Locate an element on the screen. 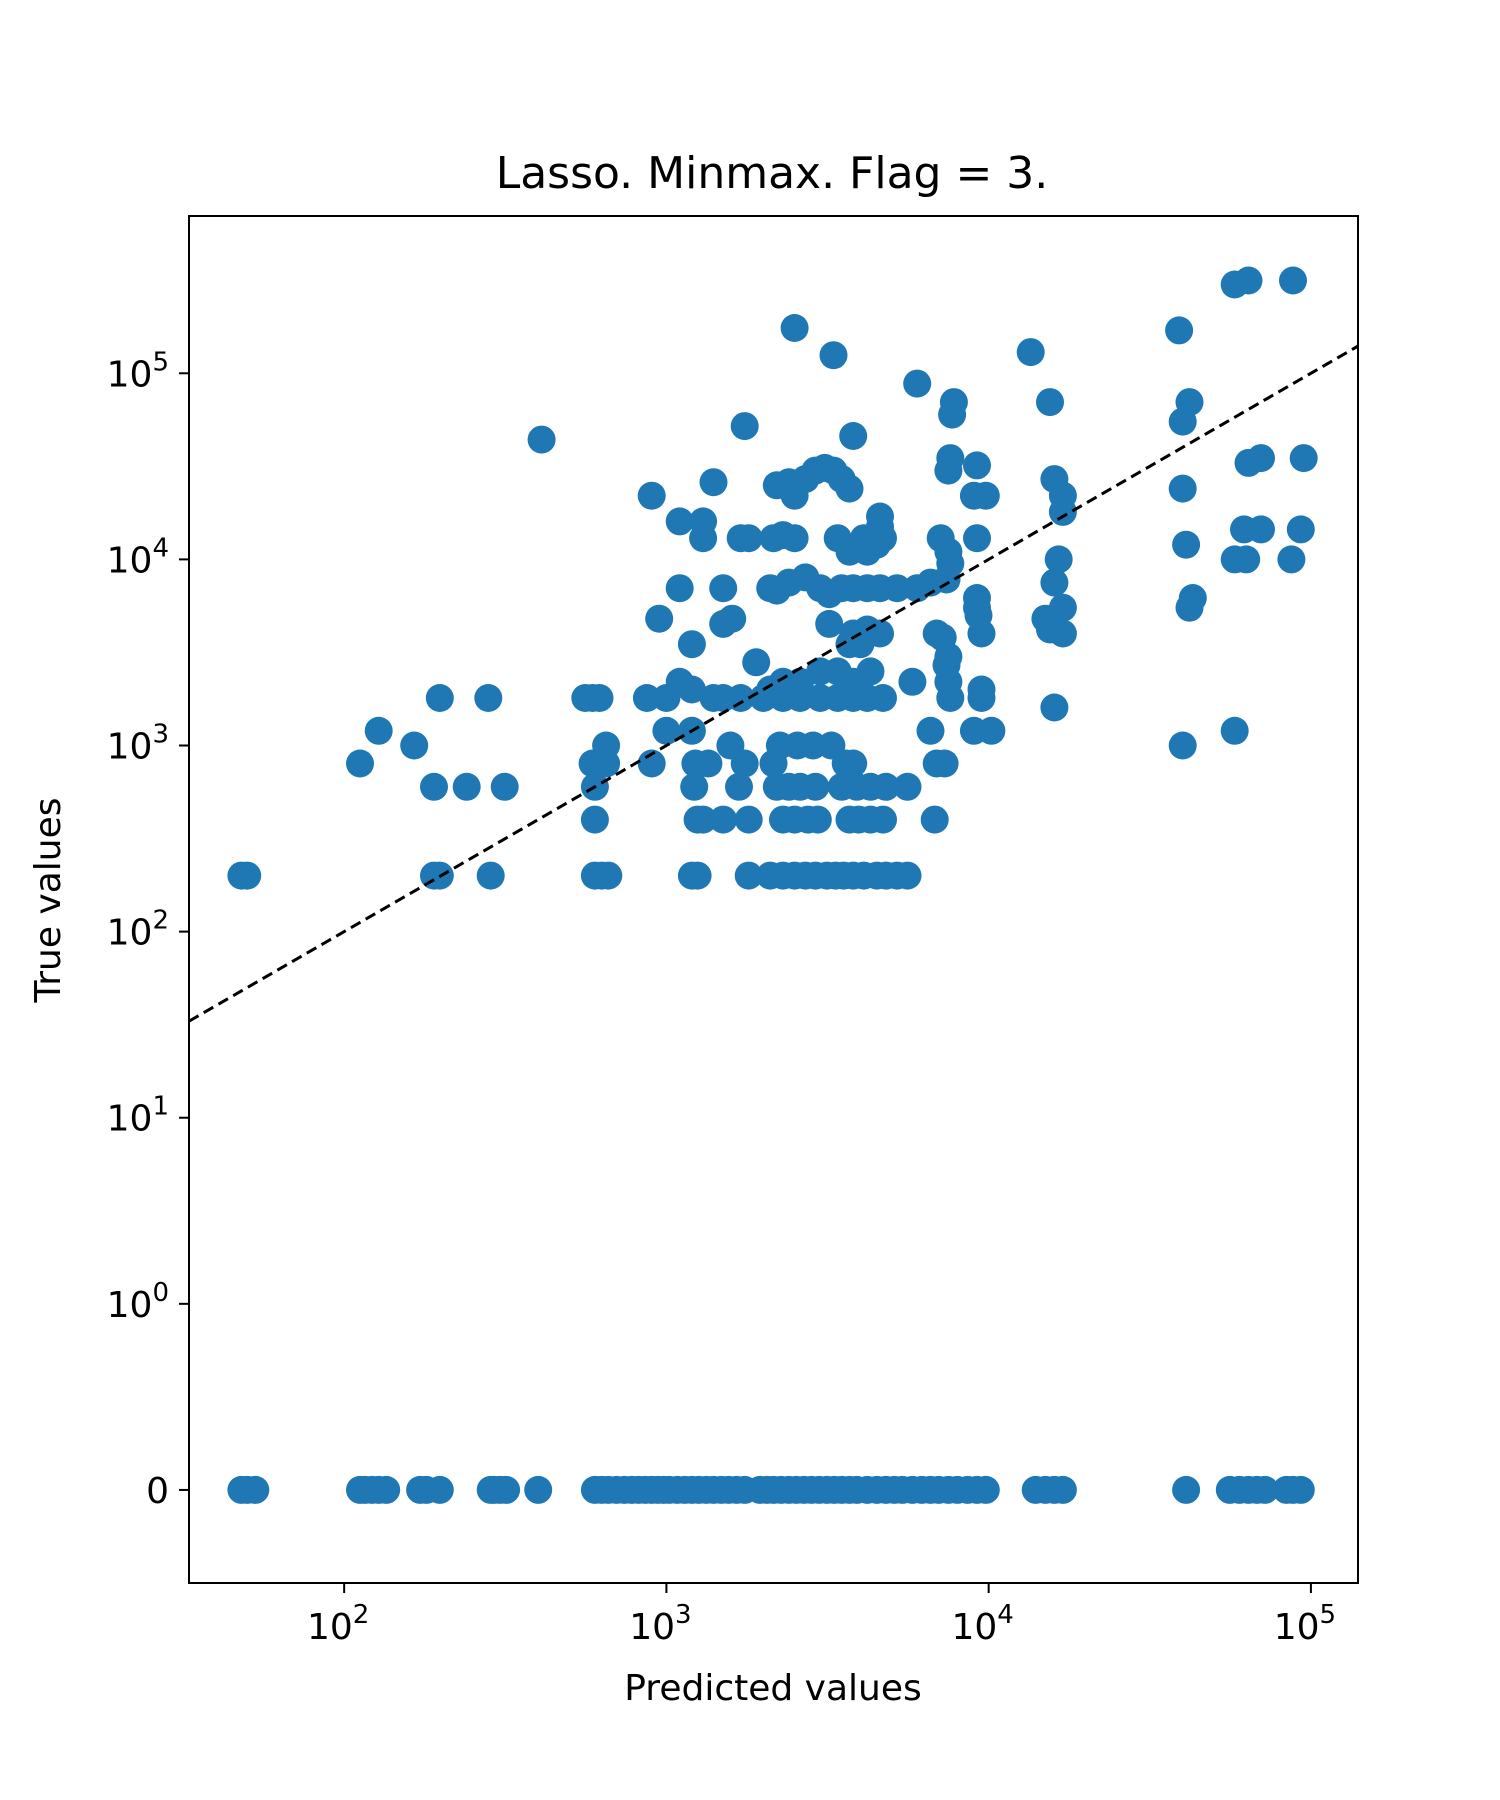 The image size is (1500, 1800). y-tick-label: 10¹ is located at coordinates (138, 1116).